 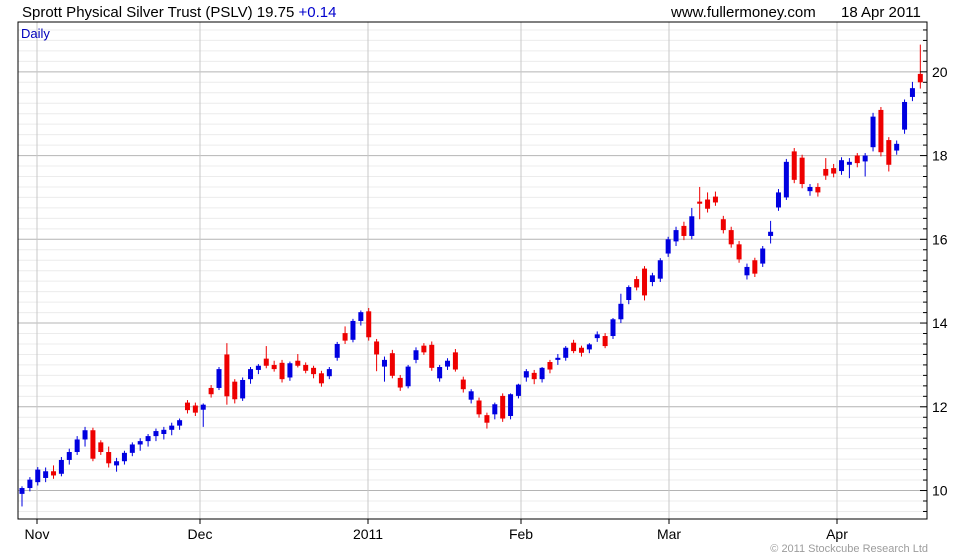 What do you see at coordinates (669, 534) in the screenshot?
I see `x-axis-label: Mar` at bounding box center [669, 534].